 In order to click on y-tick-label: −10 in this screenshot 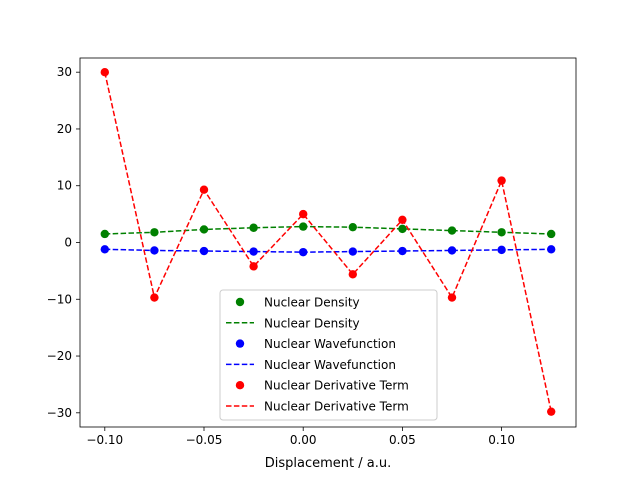, I will do `click(59, 299)`.